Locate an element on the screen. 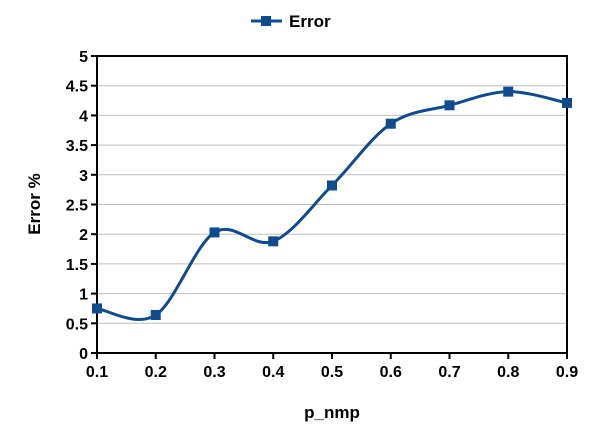 The height and width of the screenshot is (440, 591). legend-label-error: Error is located at coordinates (310, 21).